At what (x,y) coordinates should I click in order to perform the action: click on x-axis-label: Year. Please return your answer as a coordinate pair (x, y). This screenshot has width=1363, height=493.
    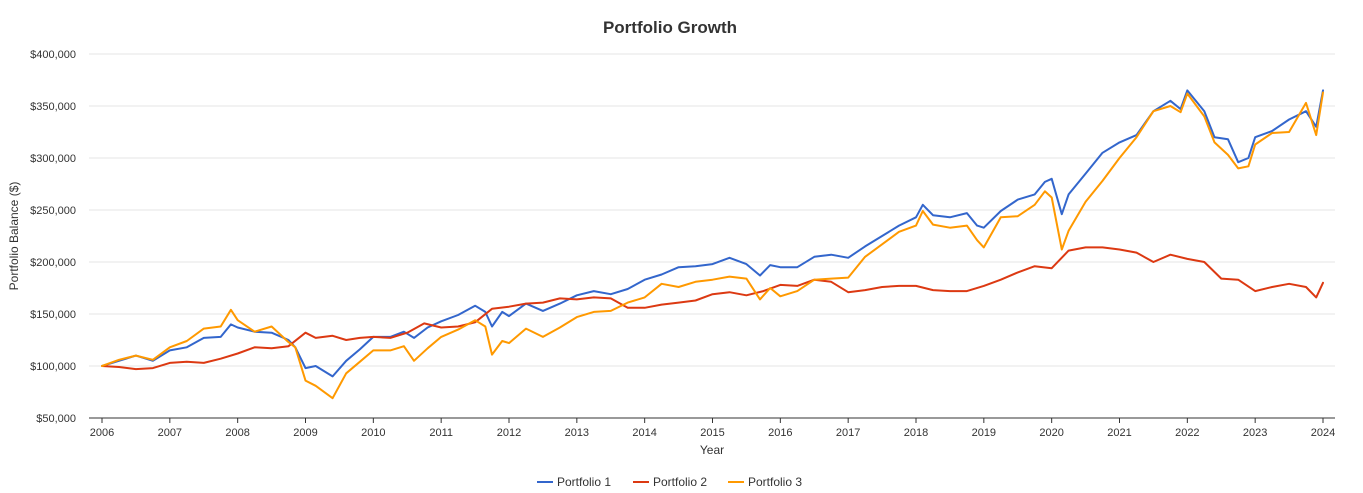
    Looking at the image, I should click on (712, 450).